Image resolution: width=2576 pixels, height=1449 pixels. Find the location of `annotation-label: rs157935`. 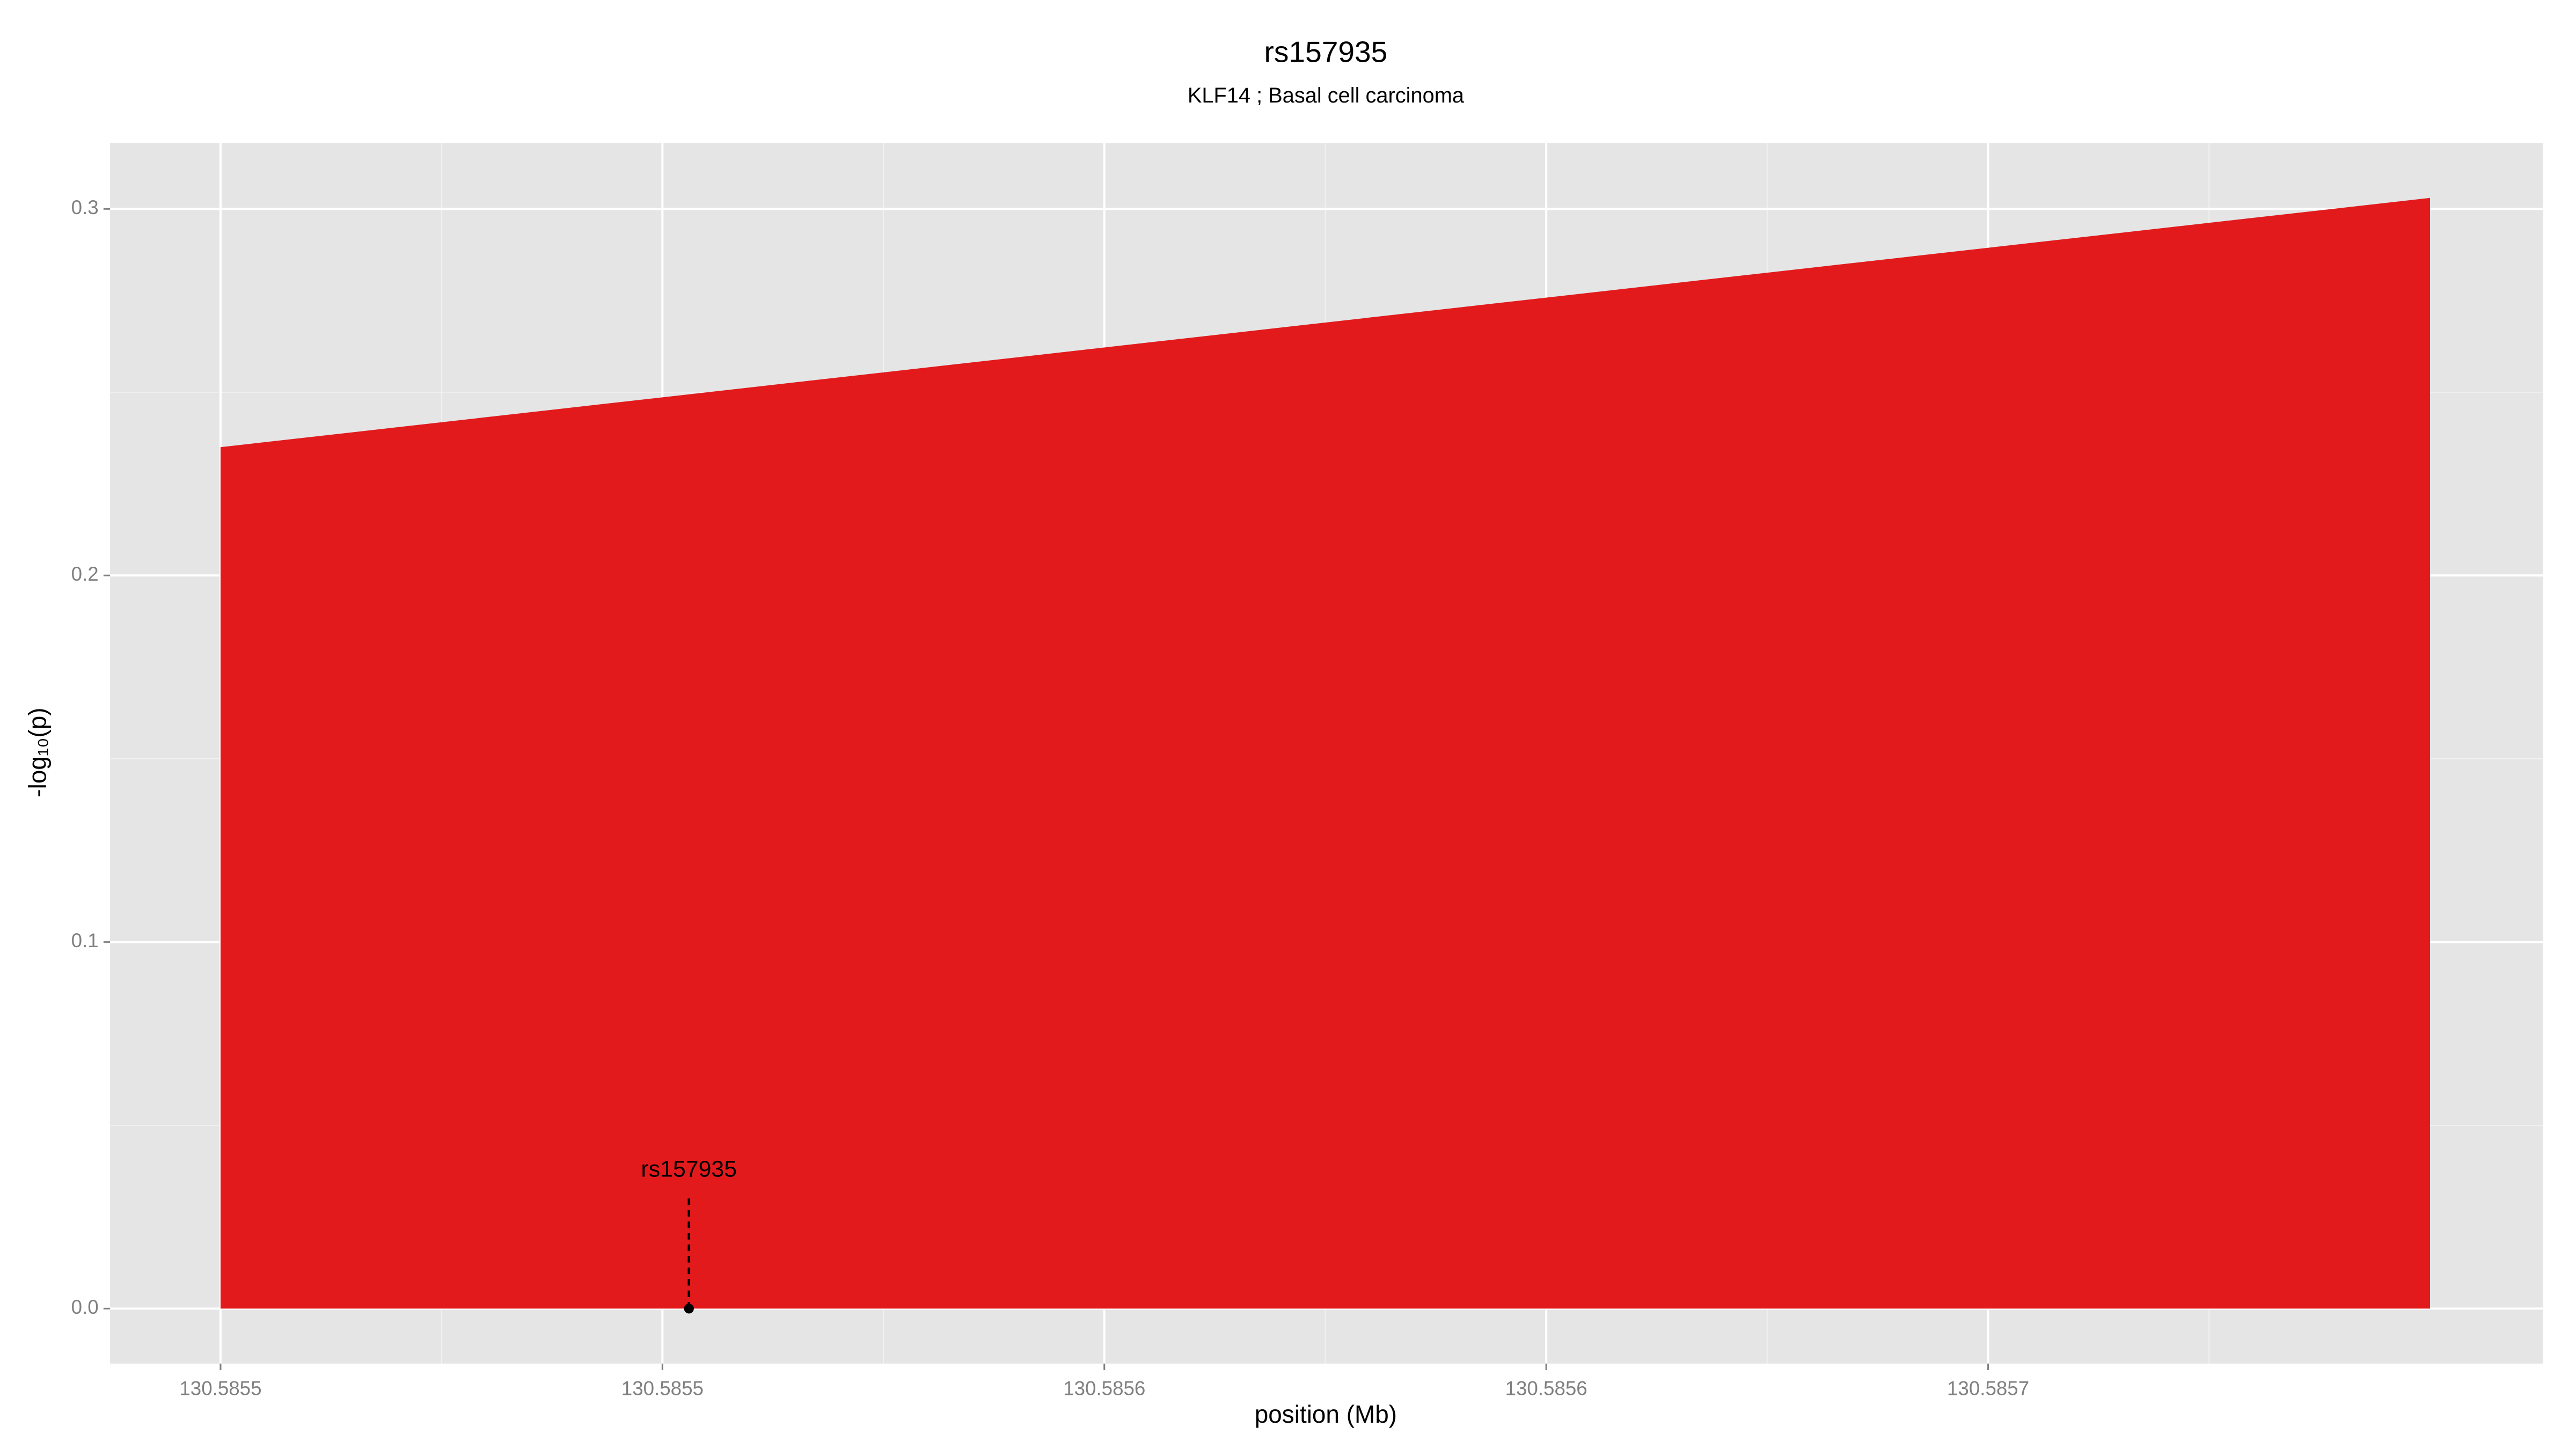

annotation-label: rs157935 is located at coordinates (689, 1169).